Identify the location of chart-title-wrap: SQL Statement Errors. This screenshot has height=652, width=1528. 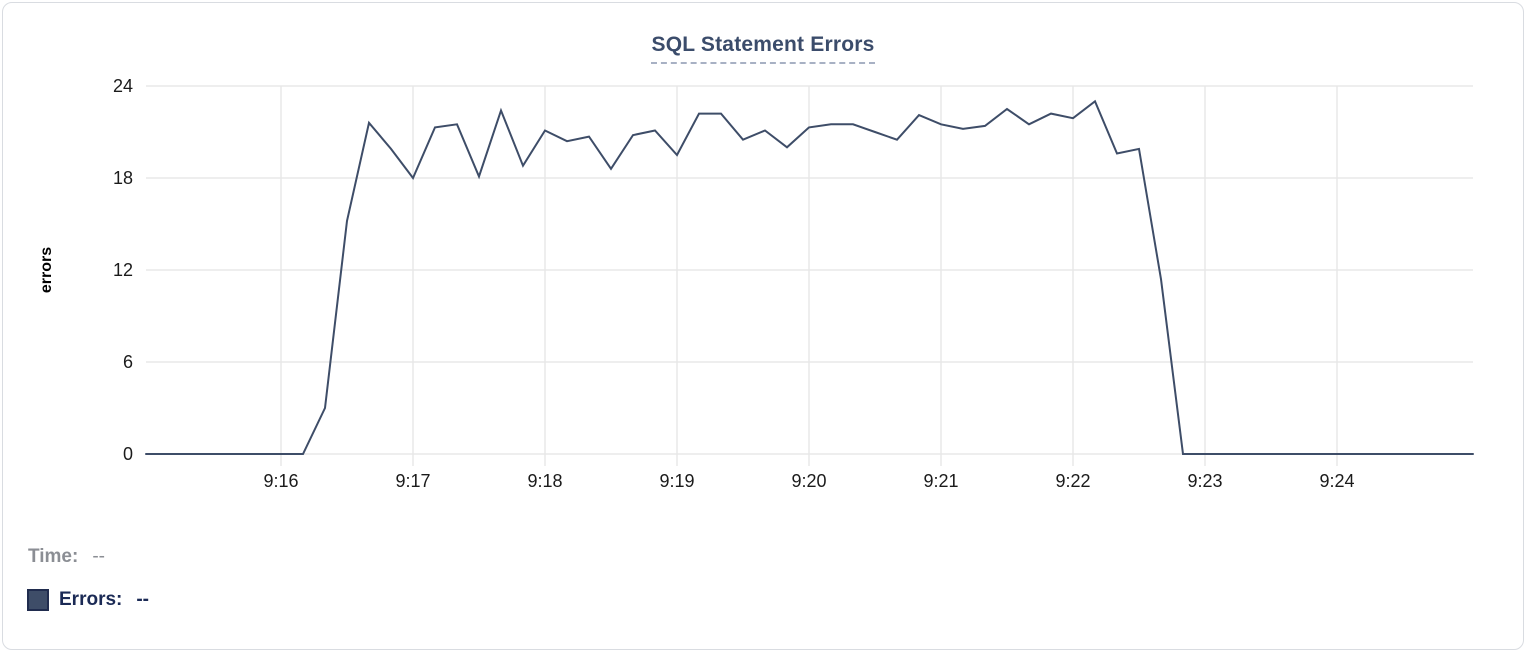
(763, 48).